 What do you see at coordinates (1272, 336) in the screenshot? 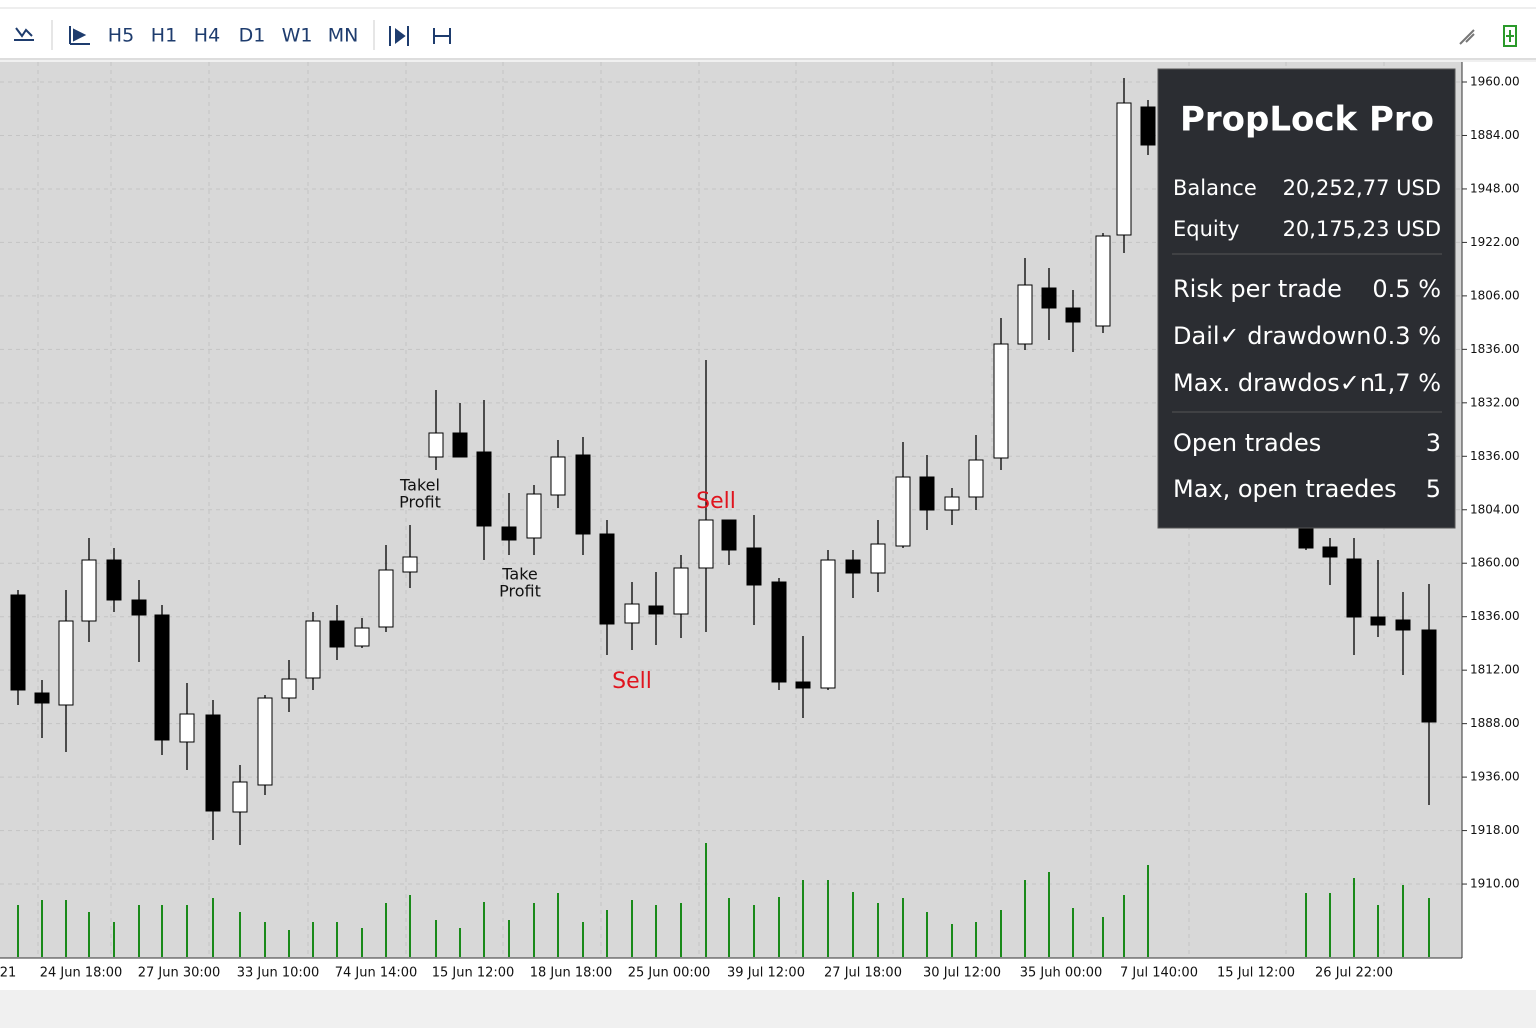
I see `panel-label: Dail✓ drawdown` at bounding box center [1272, 336].